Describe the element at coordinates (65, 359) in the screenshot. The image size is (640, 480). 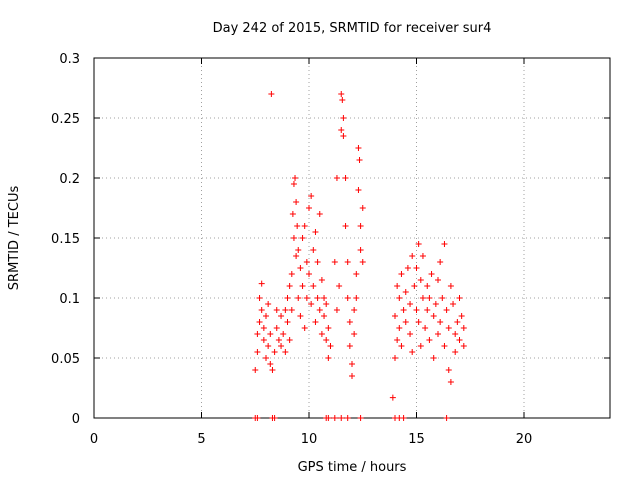
I see `y-tick-label: 0.05` at that location.